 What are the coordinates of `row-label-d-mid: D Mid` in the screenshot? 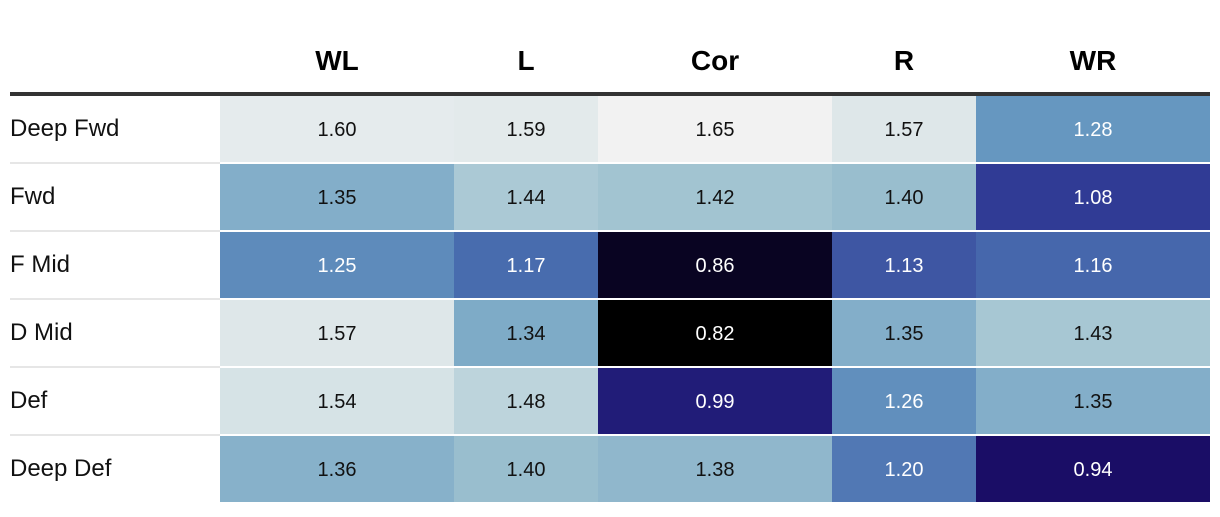 It's located at (41, 332).